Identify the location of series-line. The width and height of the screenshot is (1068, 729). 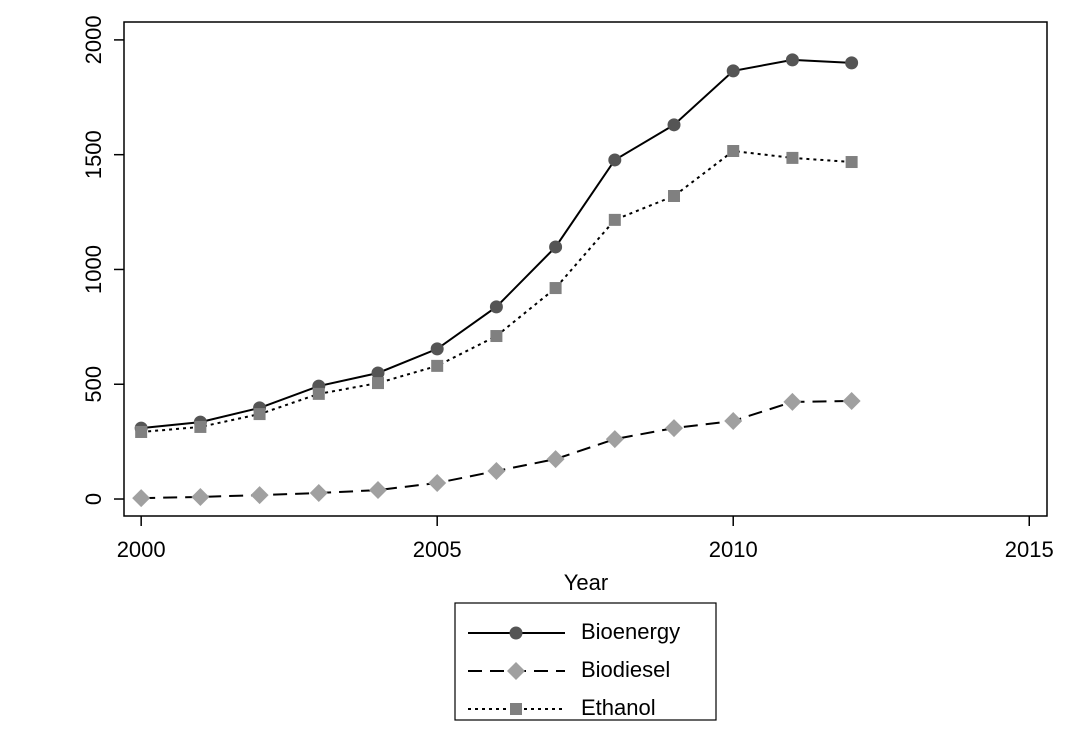
(496, 449).